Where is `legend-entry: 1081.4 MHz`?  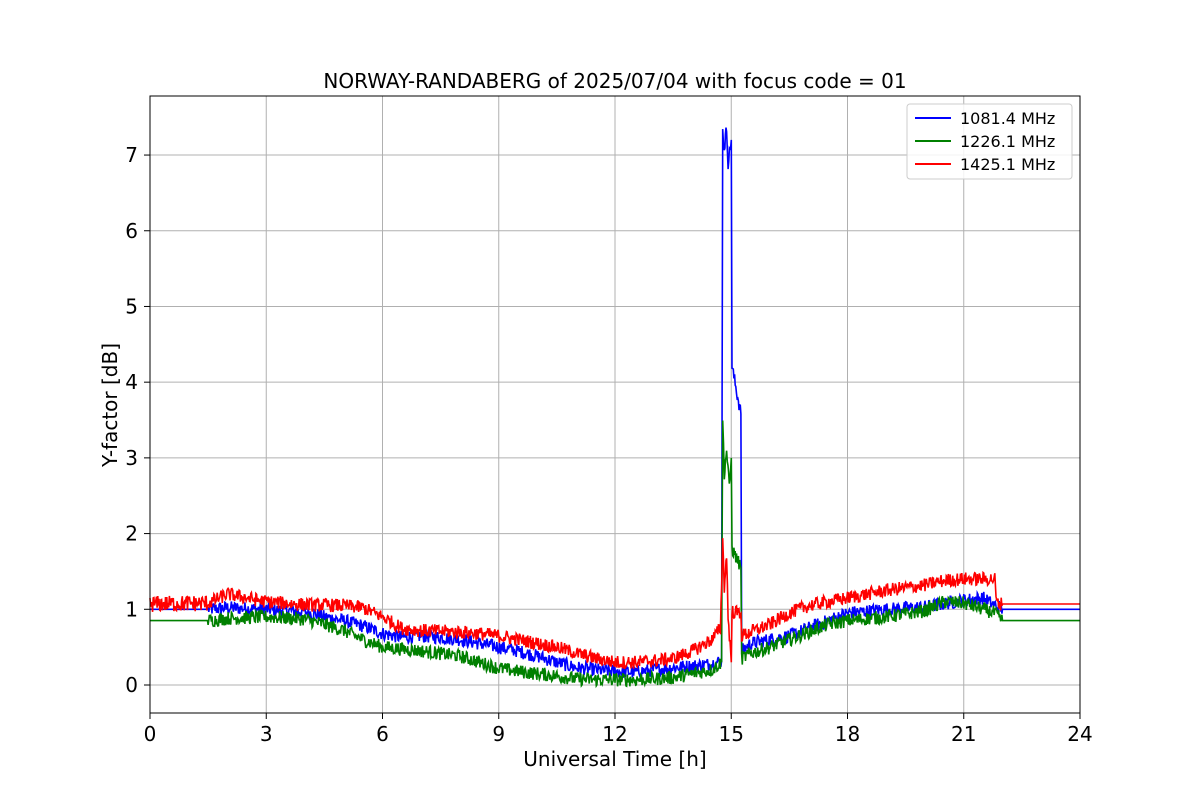
legend-entry: 1081.4 MHz is located at coordinates (1007, 118).